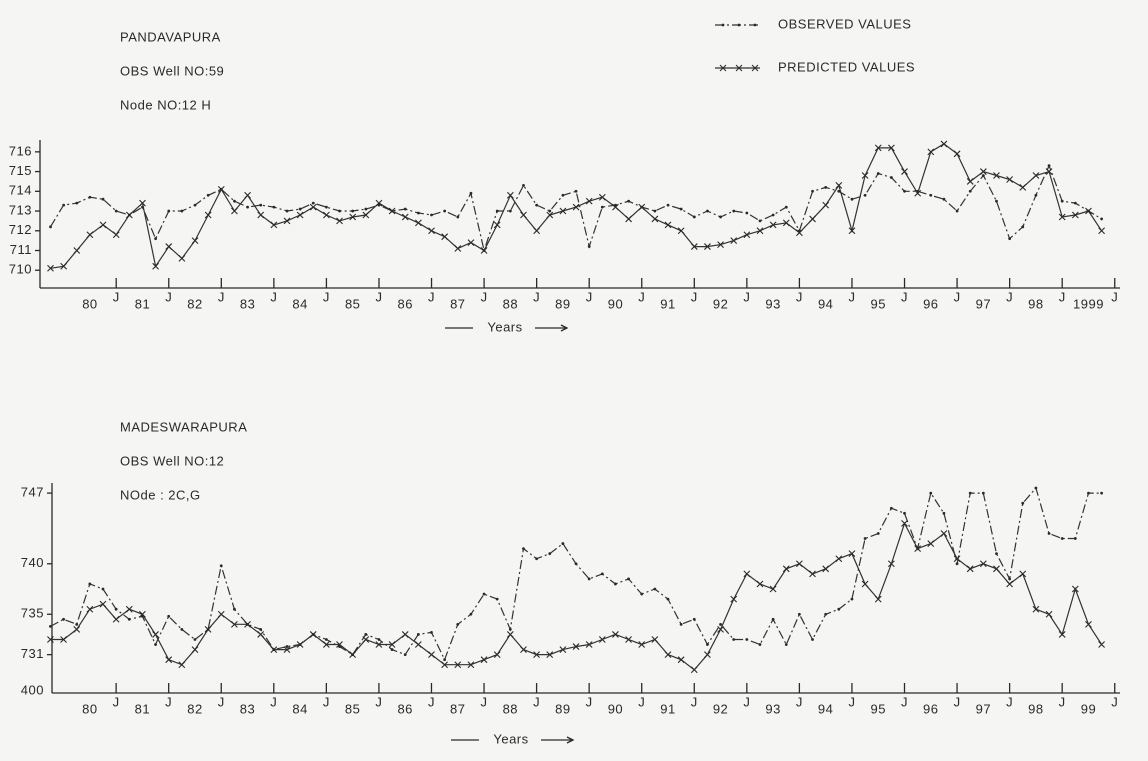 This screenshot has width=1148, height=761. I want to click on x-tick-label: 94, so click(825, 303).